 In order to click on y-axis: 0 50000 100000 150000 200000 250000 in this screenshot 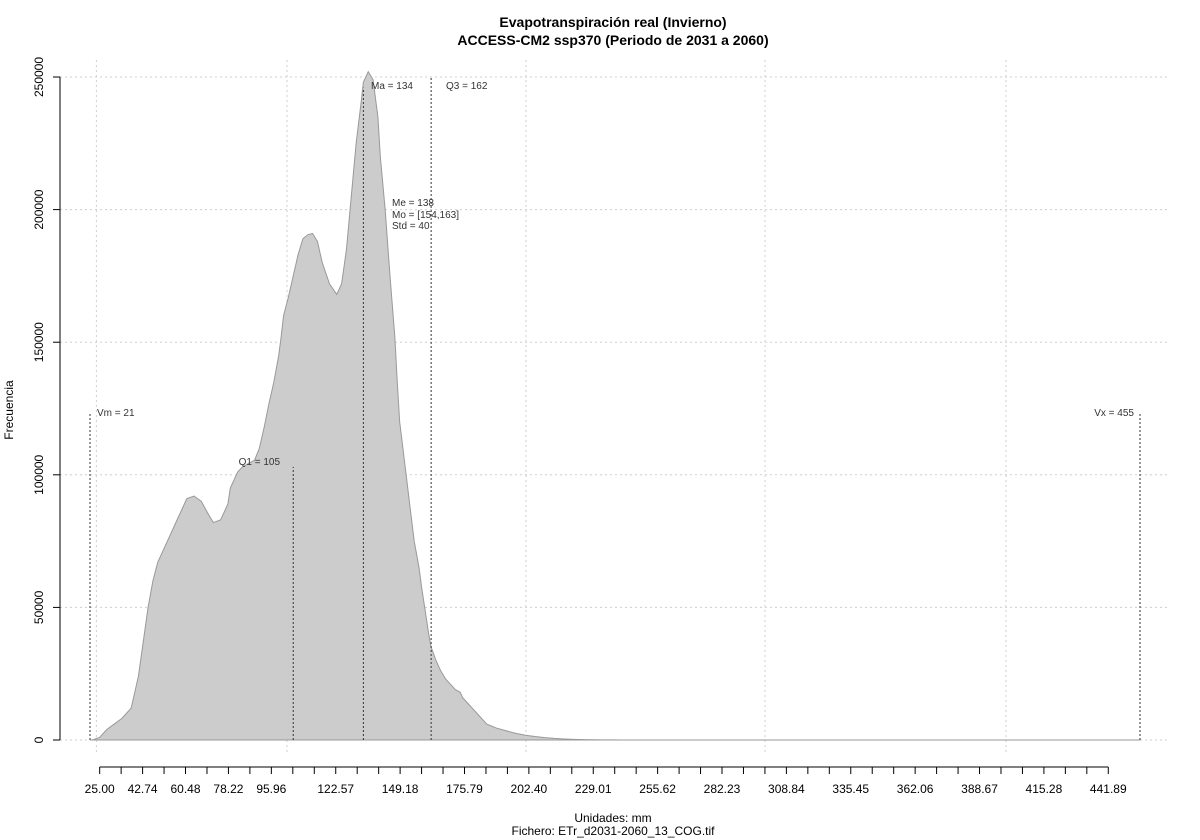, I will do `click(46, 400)`.